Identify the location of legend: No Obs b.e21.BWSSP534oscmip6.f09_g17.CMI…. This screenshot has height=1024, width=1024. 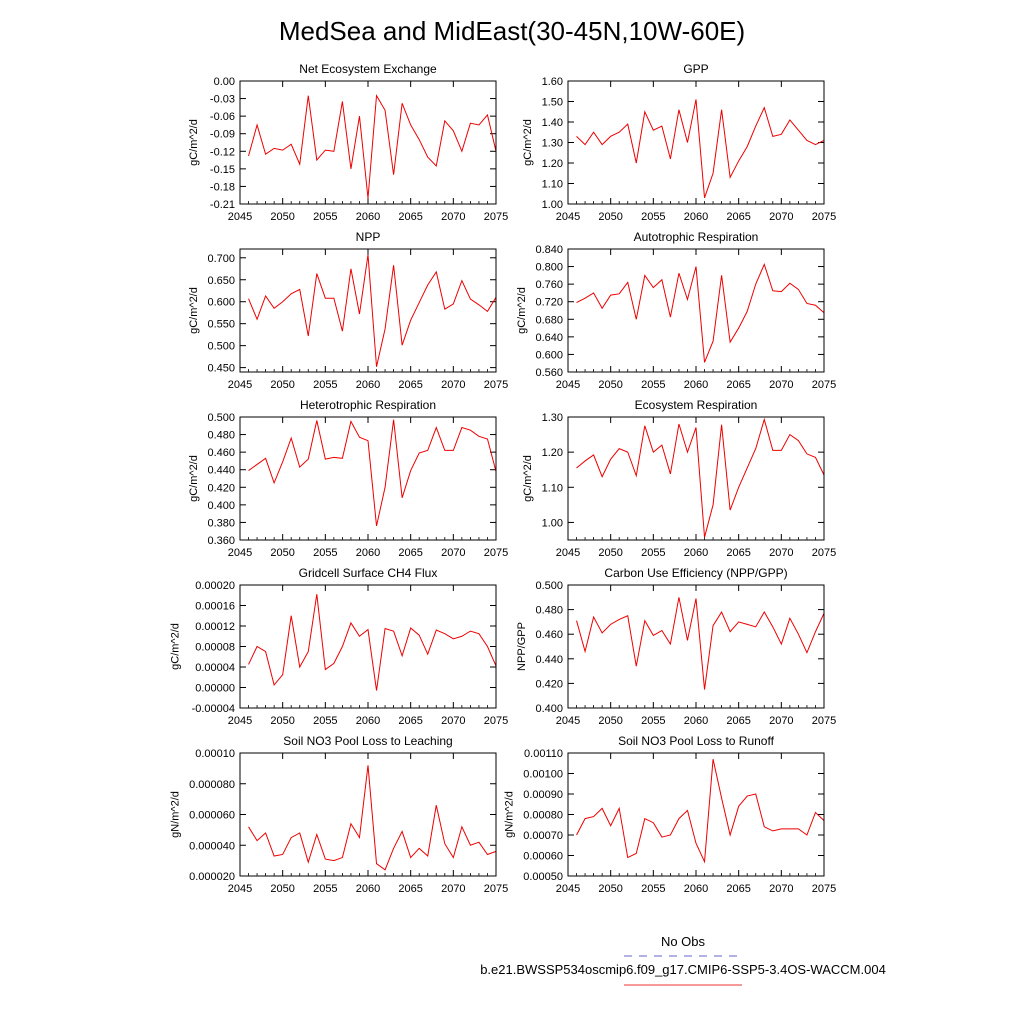
(683, 960).